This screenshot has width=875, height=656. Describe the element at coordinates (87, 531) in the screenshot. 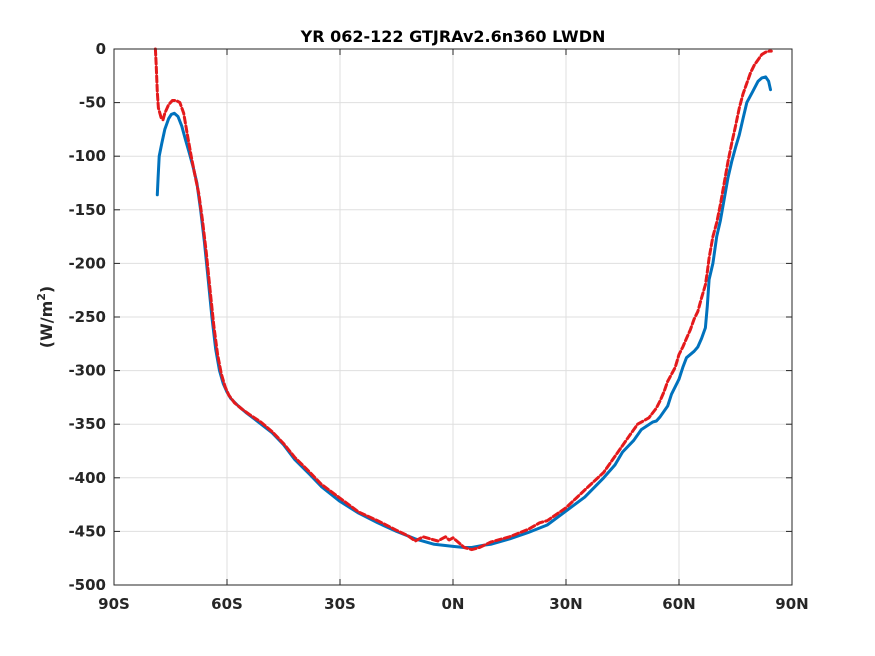

I see `y-tick-label: -450` at that location.